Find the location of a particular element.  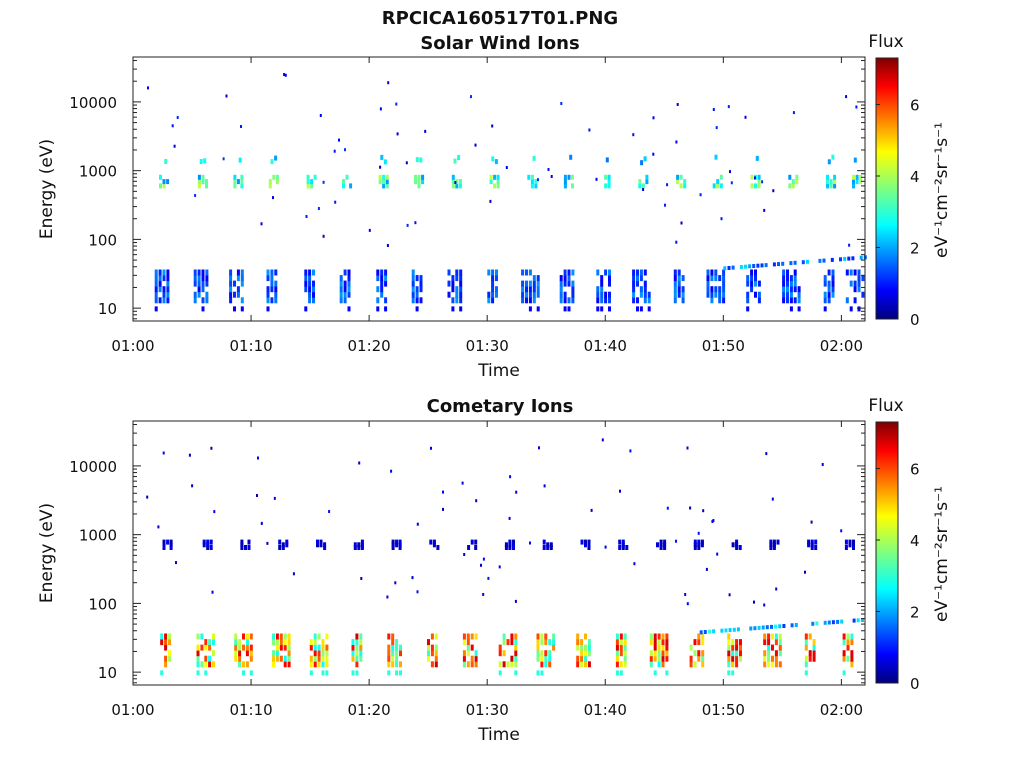

colorbar-ticks: 0 2 4 6 is located at coordinates (898, 212).